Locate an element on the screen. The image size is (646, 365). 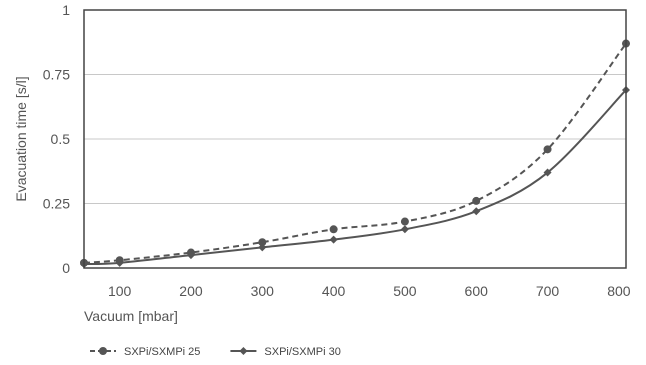
y-tick-label: 1 is located at coordinates (66, 10).